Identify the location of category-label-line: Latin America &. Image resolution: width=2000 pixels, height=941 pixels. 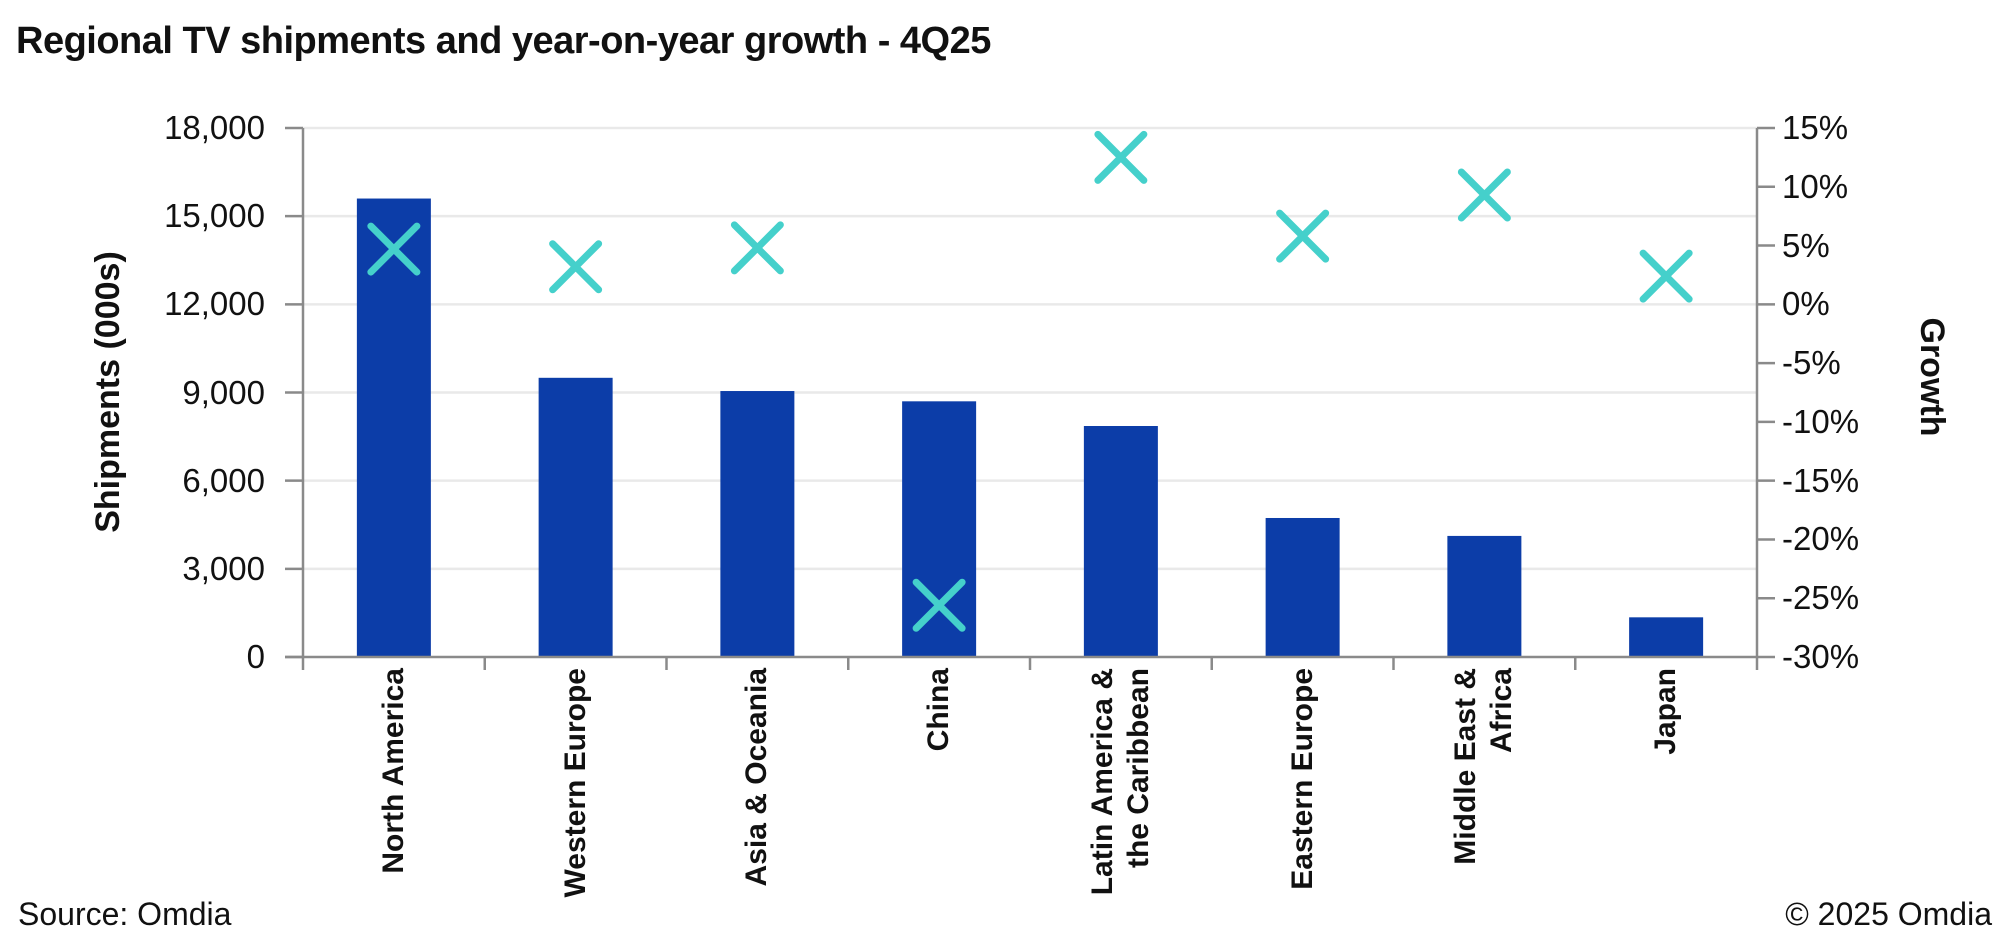
(1102, 782).